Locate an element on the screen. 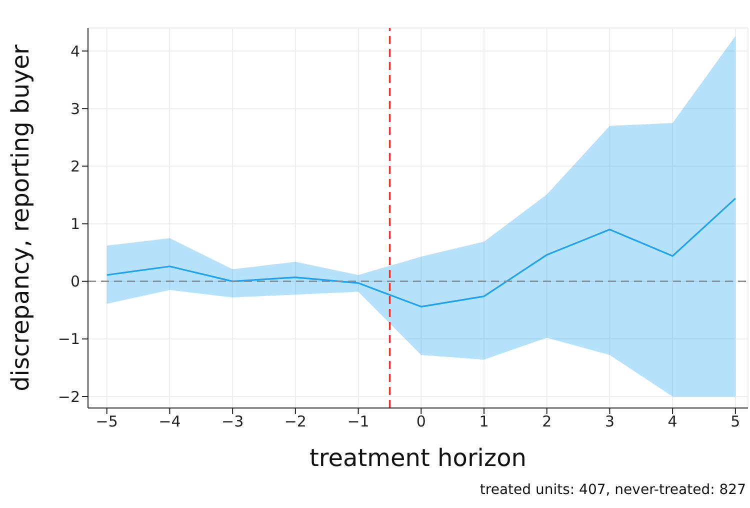 This screenshot has height=508, width=750. x-tick-label: −4 is located at coordinates (169, 421).